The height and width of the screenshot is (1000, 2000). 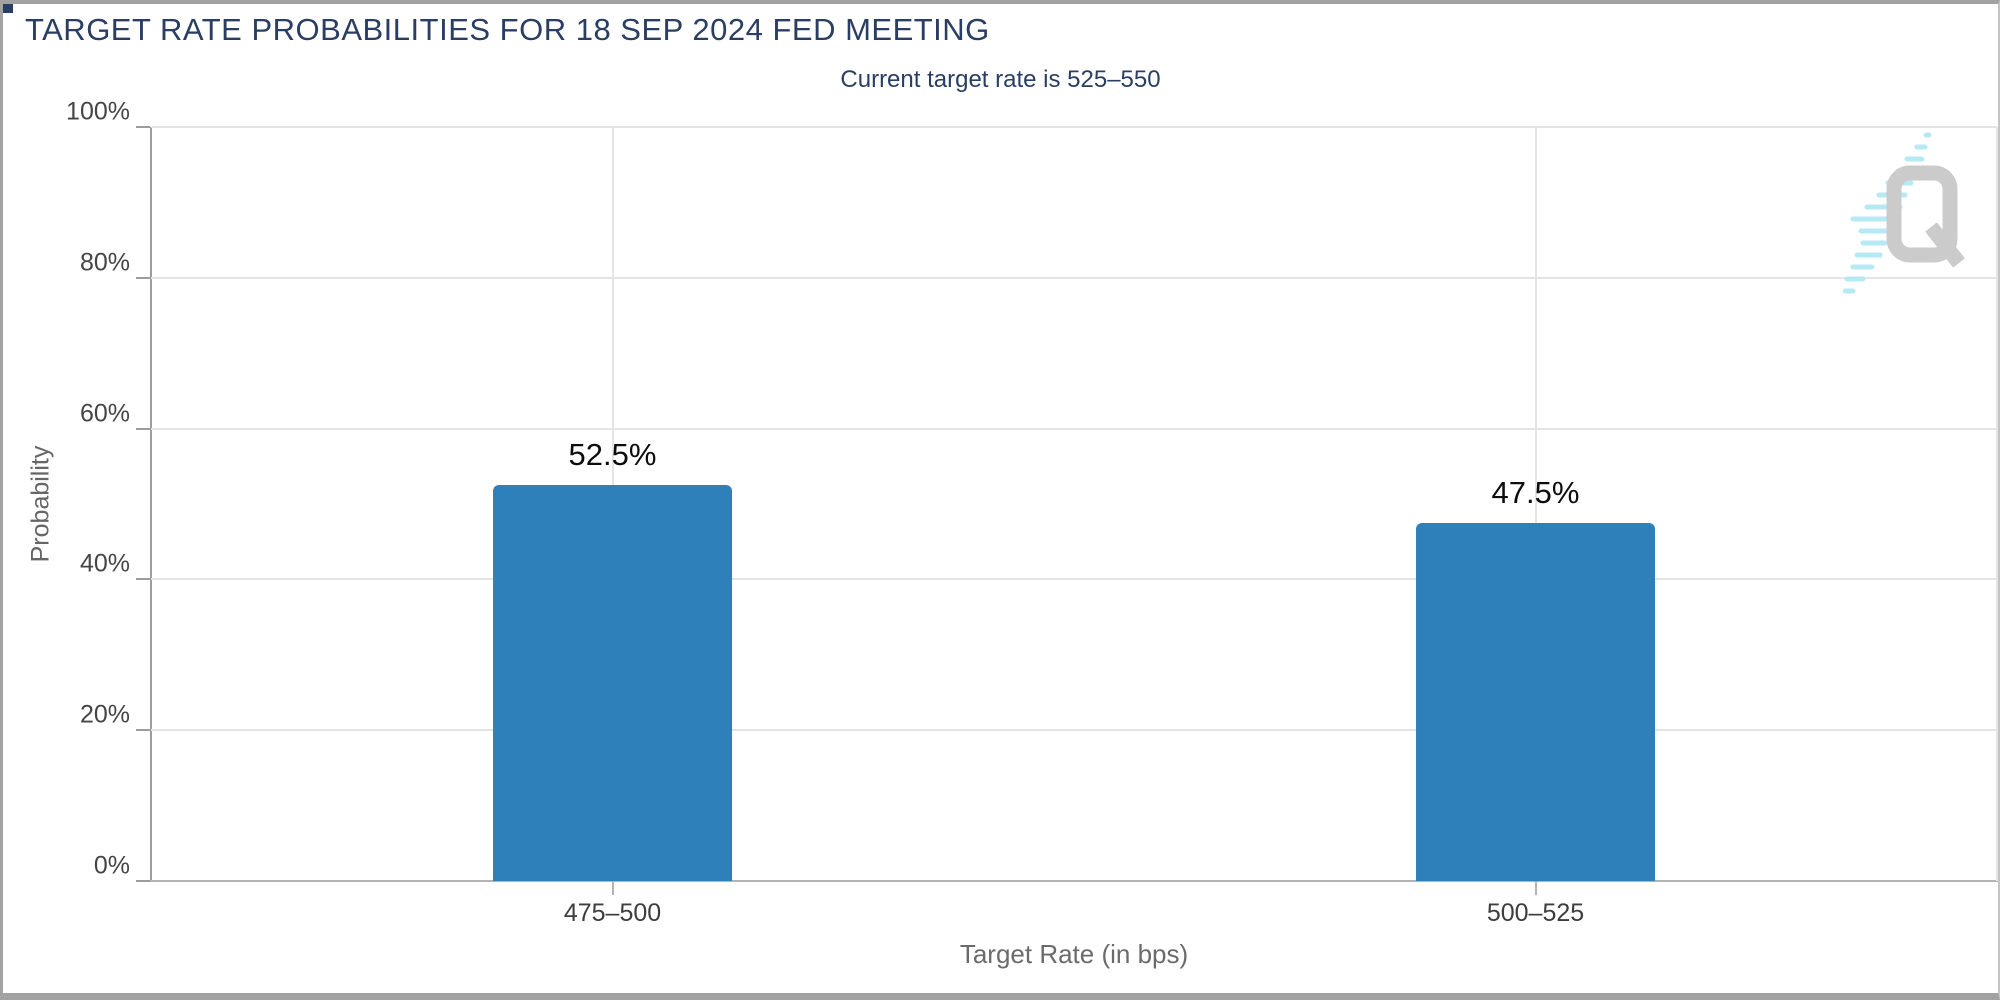 What do you see at coordinates (612, 913) in the screenshot?
I see `x-tick-label: 475–500` at bounding box center [612, 913].